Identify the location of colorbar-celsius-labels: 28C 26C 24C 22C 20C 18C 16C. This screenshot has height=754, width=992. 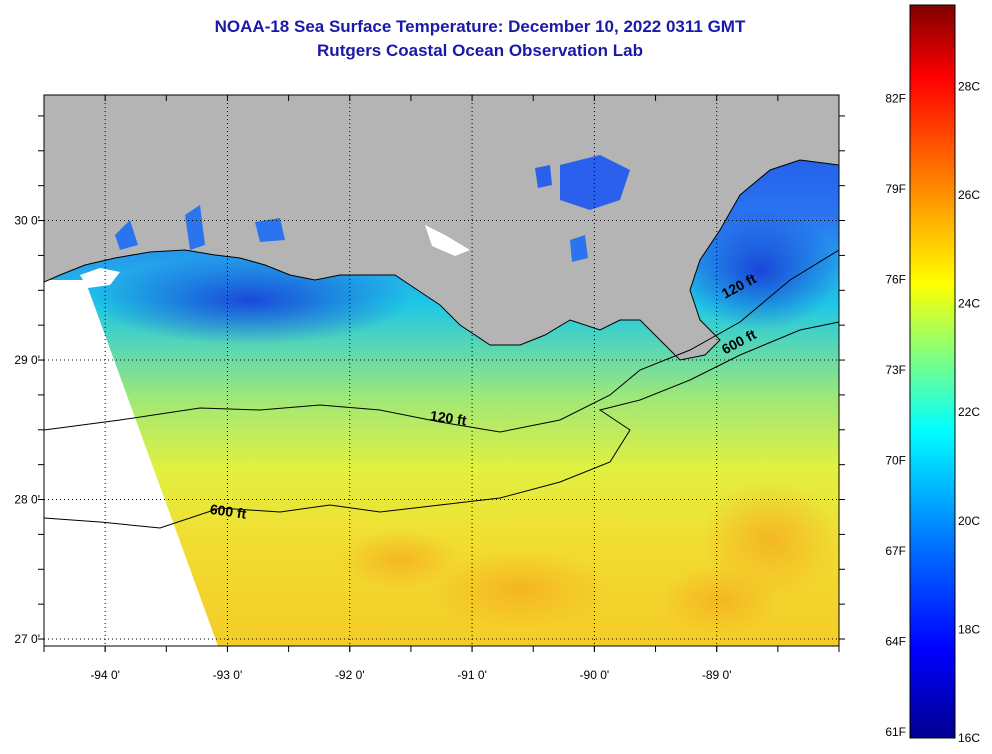
(969, 412).